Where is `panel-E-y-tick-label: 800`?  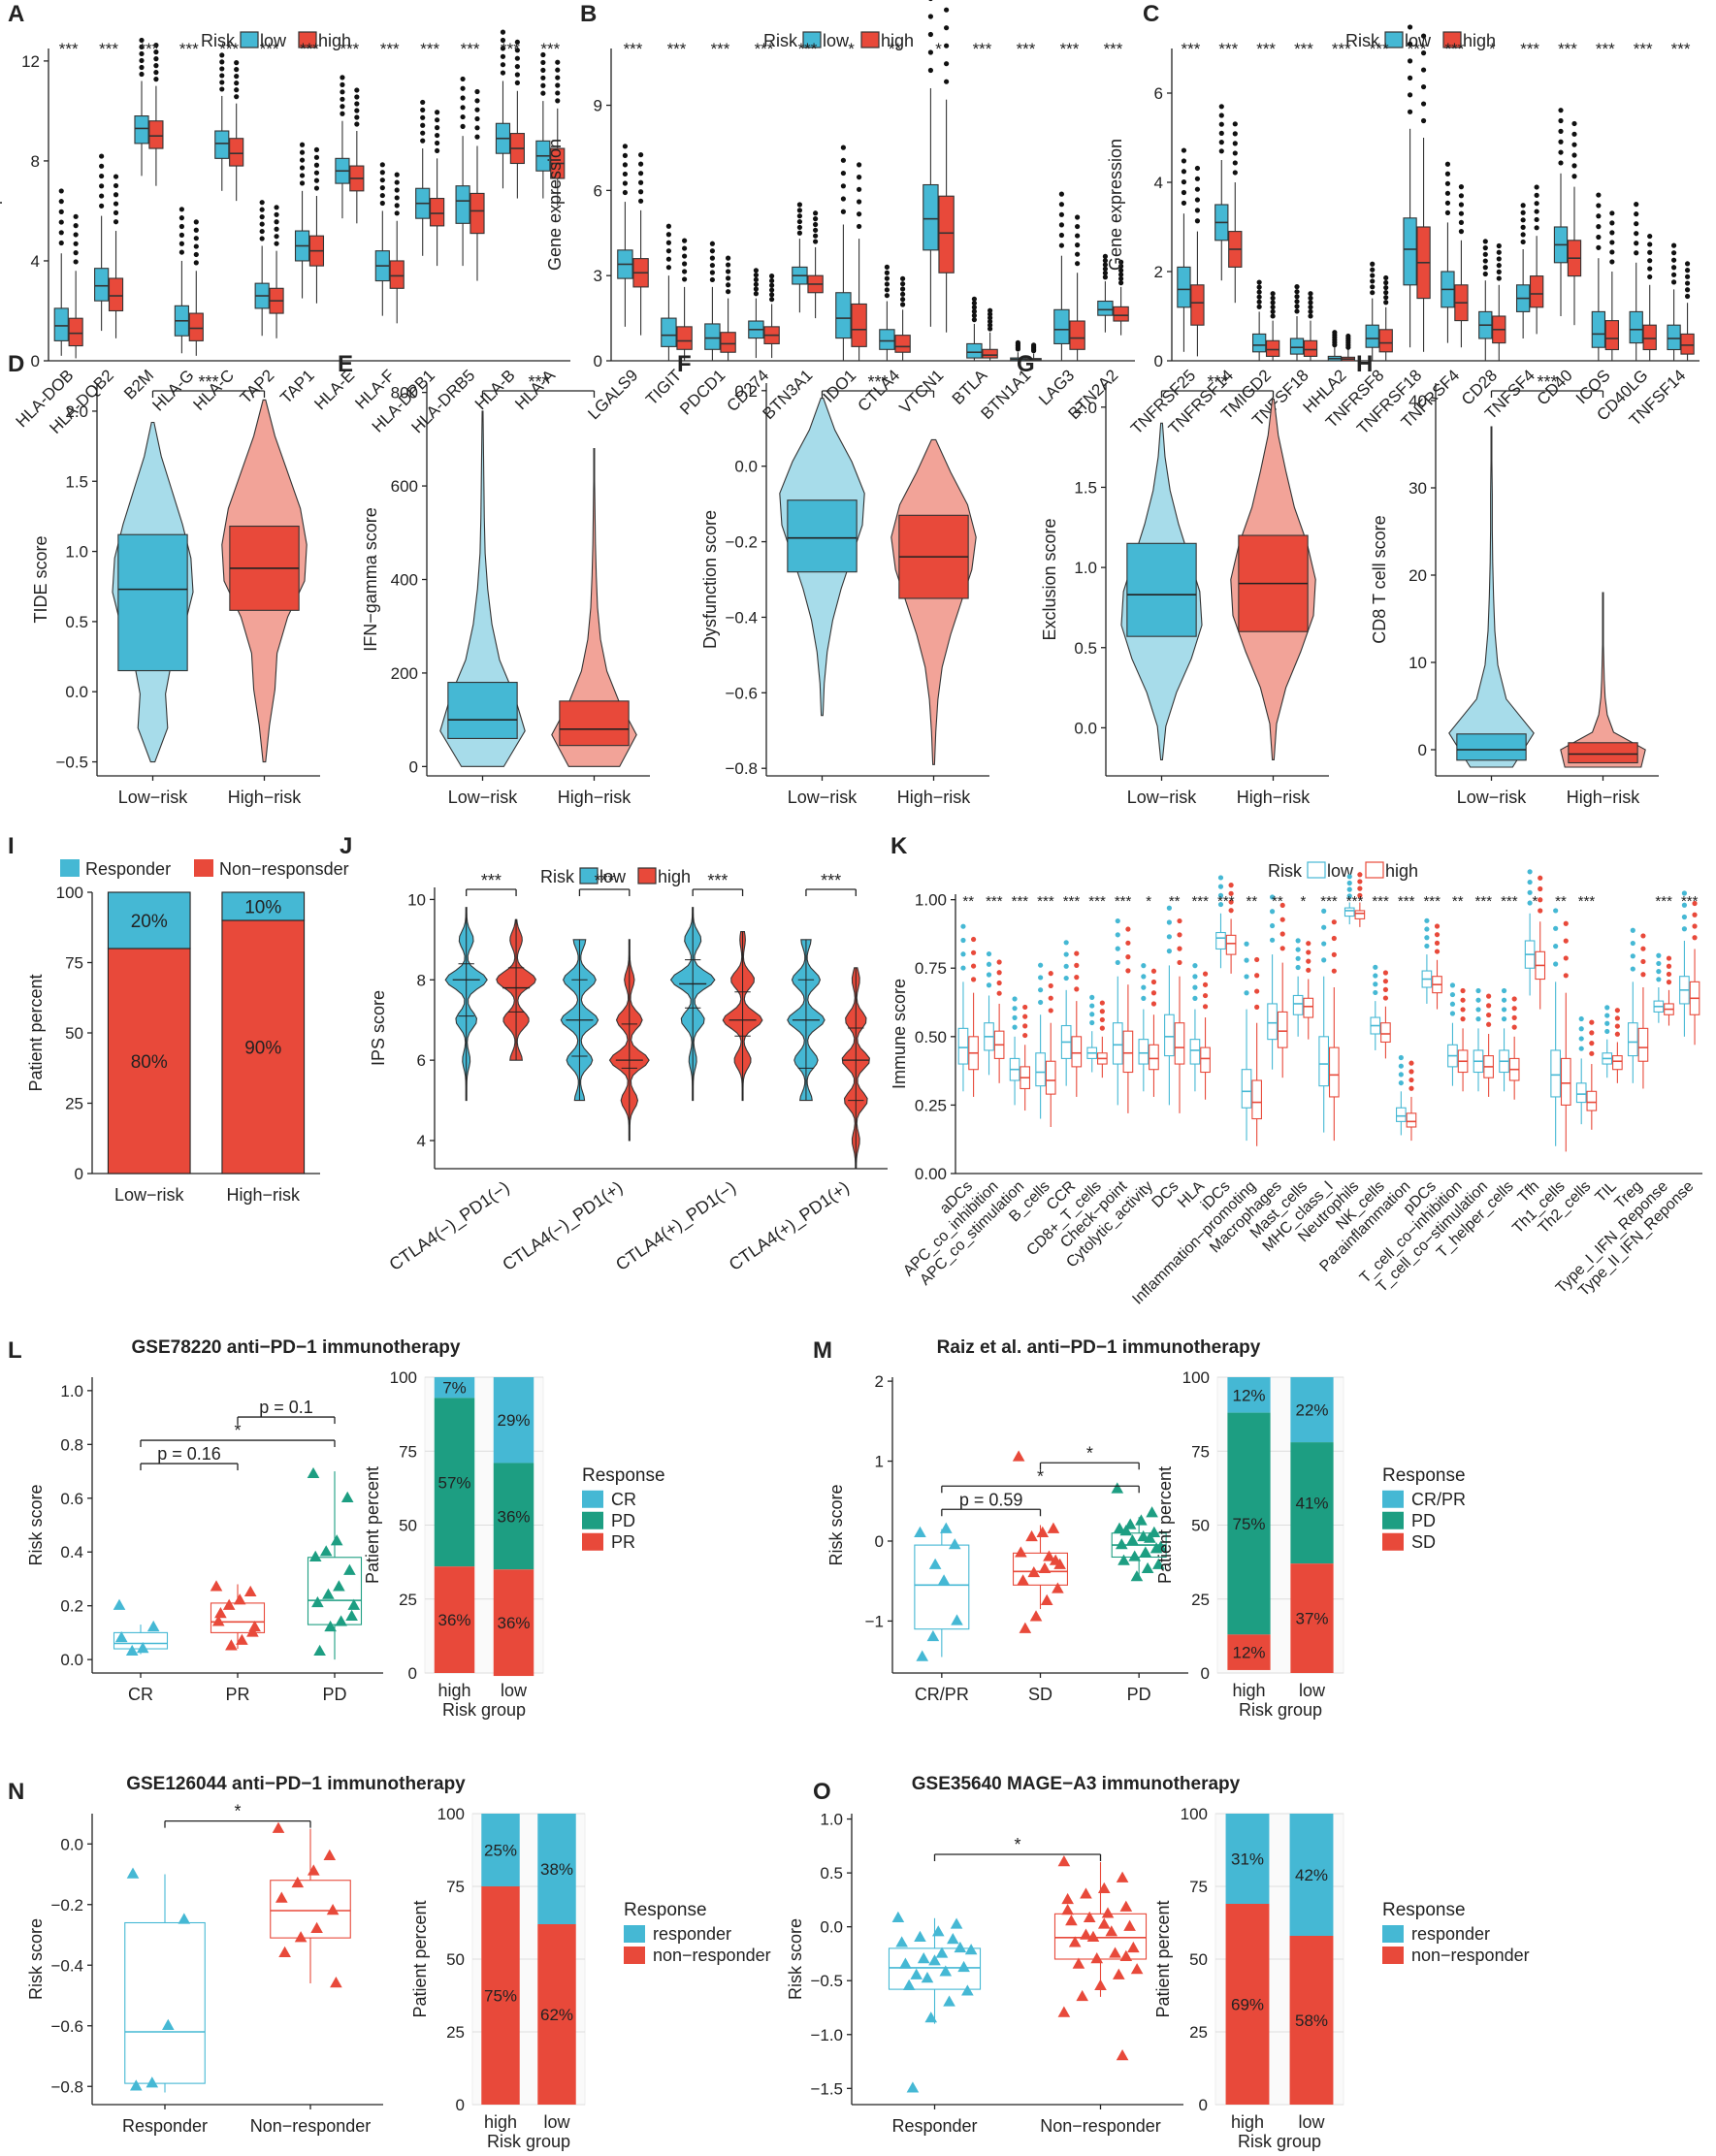 panel-E-y-tick-label: 800 is located at coordinates (405, 393).